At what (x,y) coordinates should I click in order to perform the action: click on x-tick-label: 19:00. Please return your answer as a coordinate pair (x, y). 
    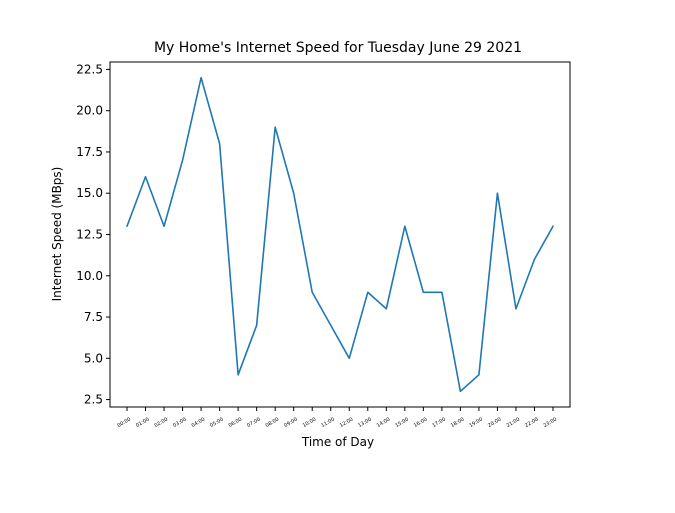
    Looking at the image, I should click on (475, 423).